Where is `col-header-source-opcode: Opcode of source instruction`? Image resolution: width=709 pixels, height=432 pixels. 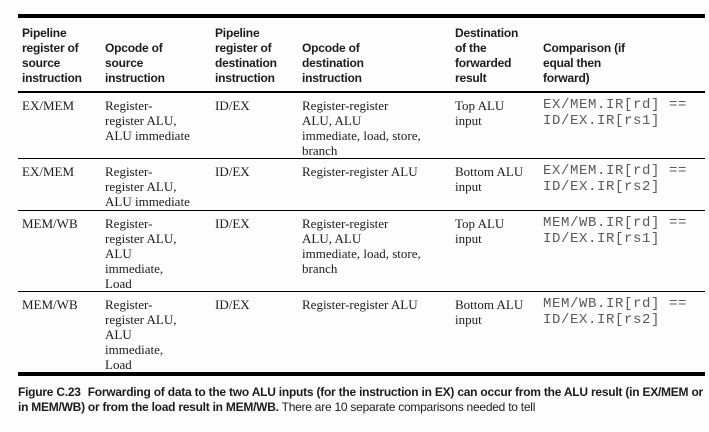 col-header-source-opcode: Opcode of source instruction is located at coordinates (135, 63).